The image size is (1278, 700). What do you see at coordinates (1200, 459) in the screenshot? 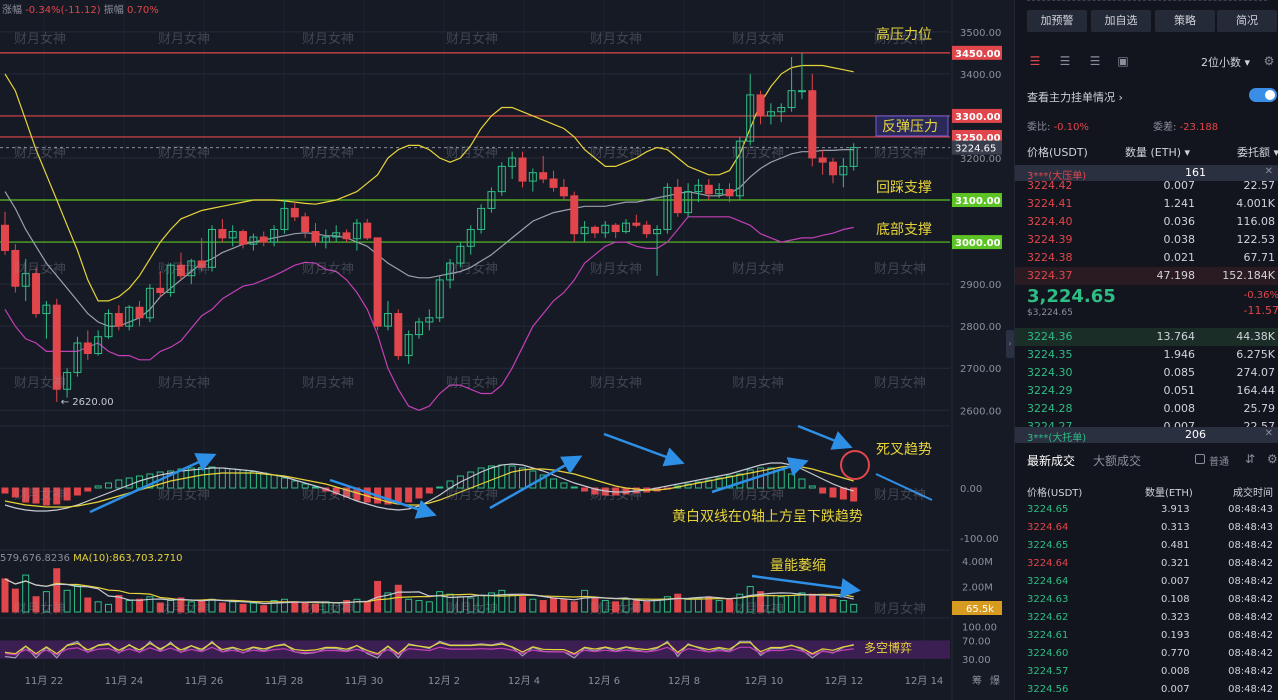
I see `normal-checkbox` at bounding box center [1200, 459].